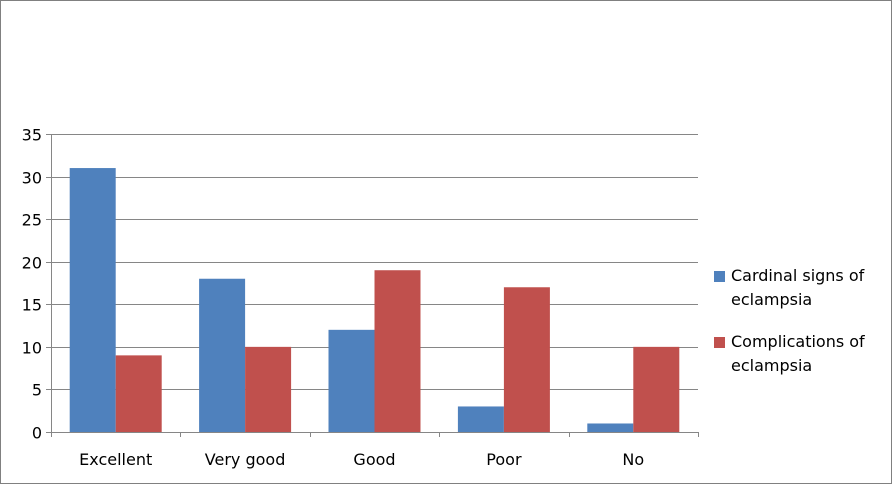 This screenshot has height=484, width=892. Describe the element at coordinates (268, 389) in the screenshot. I see `bar-complications-very-good` at that location.